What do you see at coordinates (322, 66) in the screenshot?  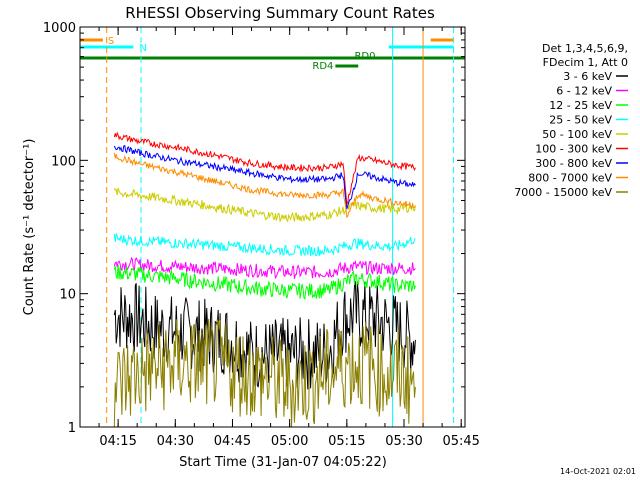 I see `flag-label-rd4: RD4` at bounding box center [322, 66].